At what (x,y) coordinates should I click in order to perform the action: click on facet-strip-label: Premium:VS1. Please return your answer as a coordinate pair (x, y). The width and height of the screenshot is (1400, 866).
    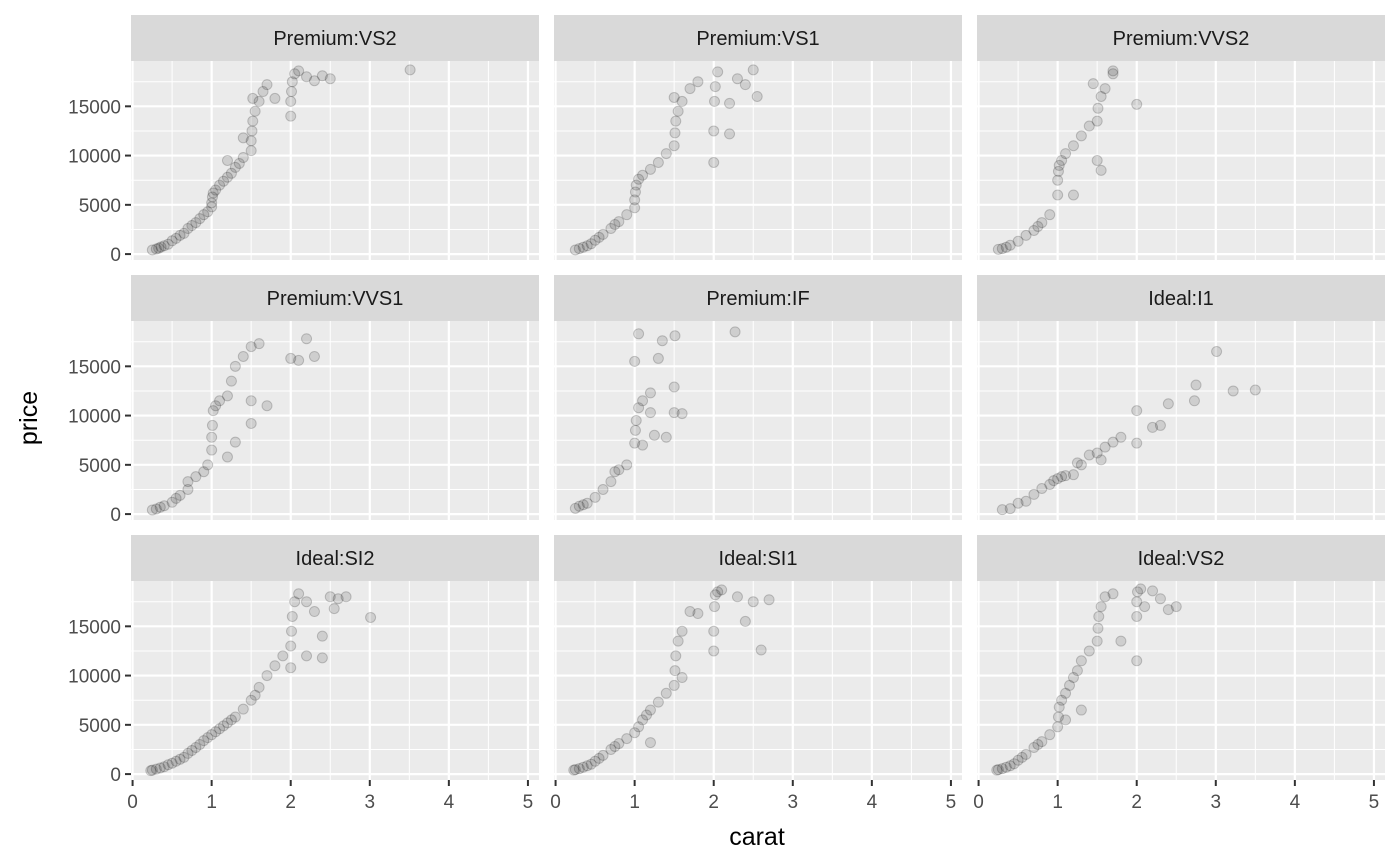
    Looking at the image, I should click on (757, 39).